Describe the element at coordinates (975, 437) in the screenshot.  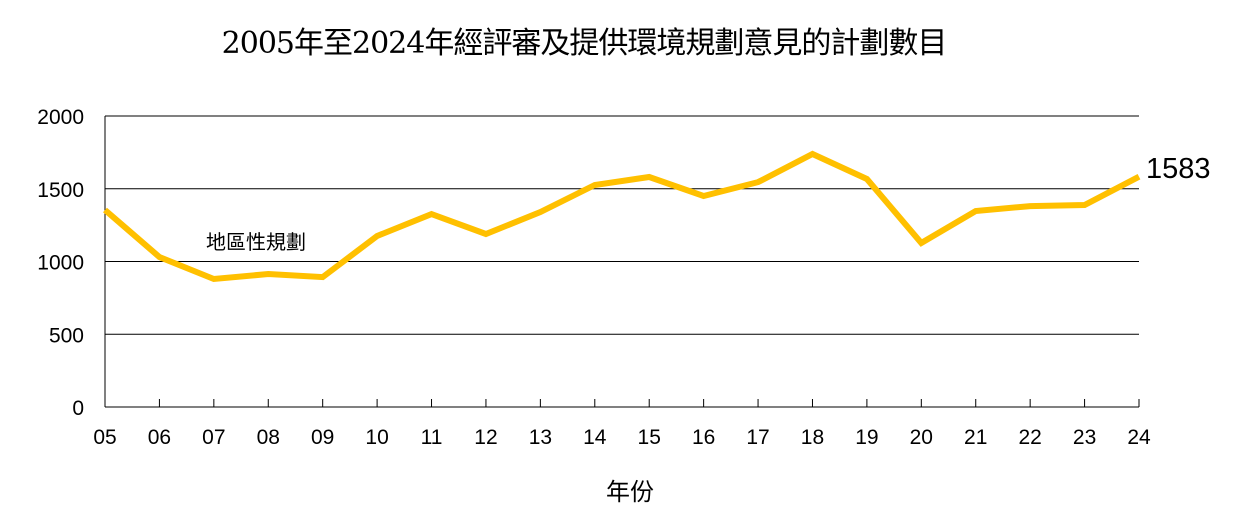
I see `x-tick-label: 21` at that location.